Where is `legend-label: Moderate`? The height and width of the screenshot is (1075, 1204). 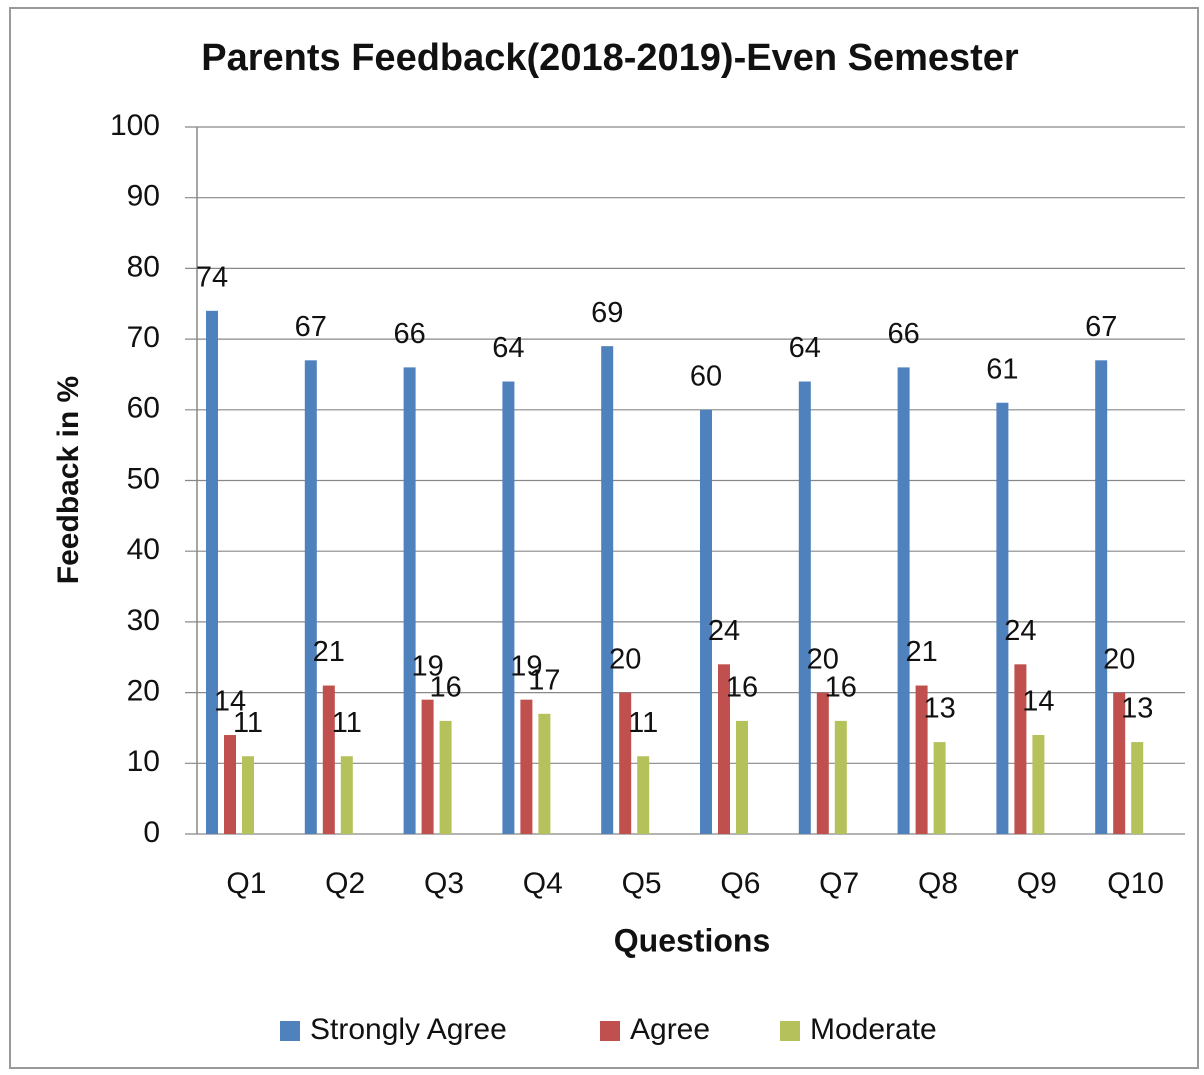 legend-label: Moderate is located at coordinates (873, 1029).